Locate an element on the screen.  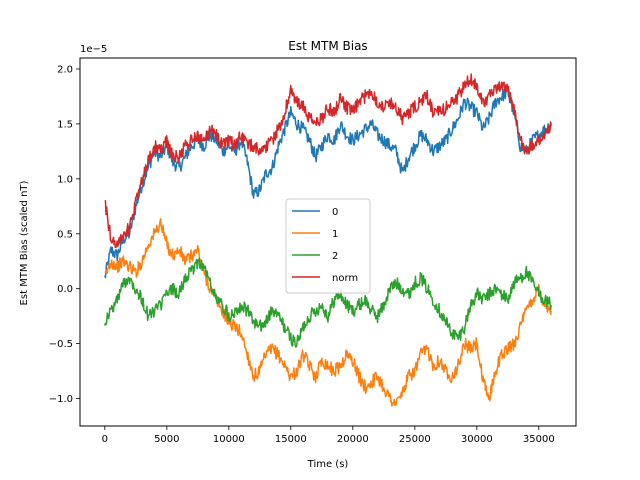
x-tick-label: 35000 is located at coordinates (539, 439).